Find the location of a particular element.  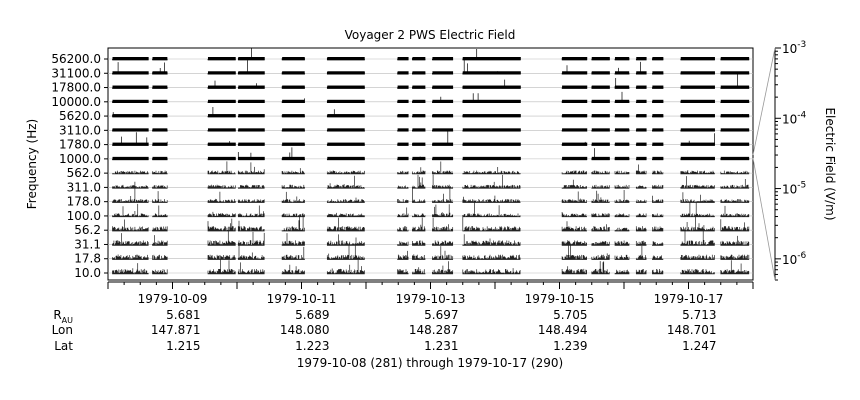

ephemeris-value: 1.223 is located at coordinates (312, 346).